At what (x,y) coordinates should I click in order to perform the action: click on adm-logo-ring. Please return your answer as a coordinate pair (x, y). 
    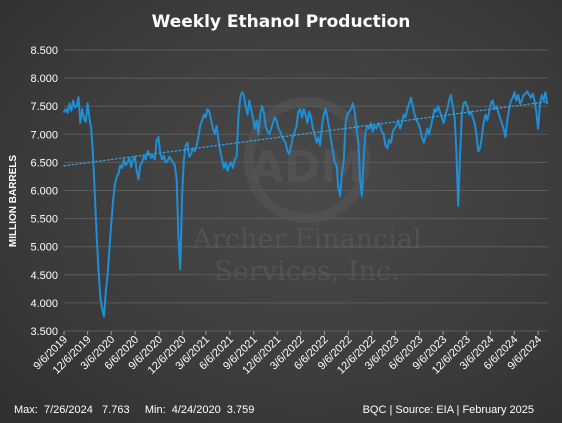
    Looking at the image, I should click on (307, 160).